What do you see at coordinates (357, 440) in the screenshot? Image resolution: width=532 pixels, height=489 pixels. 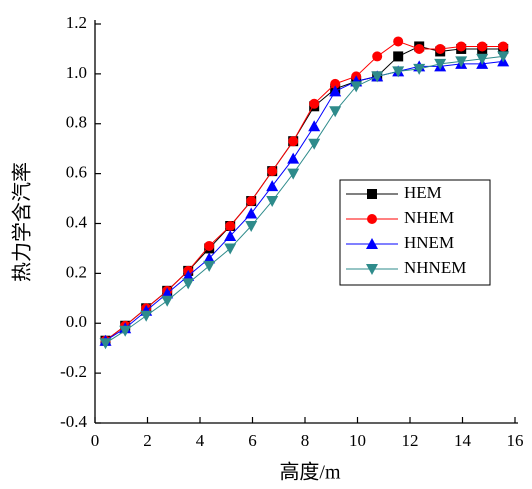 I see `x-tick-label: 10` at bounding box center [357, 440].